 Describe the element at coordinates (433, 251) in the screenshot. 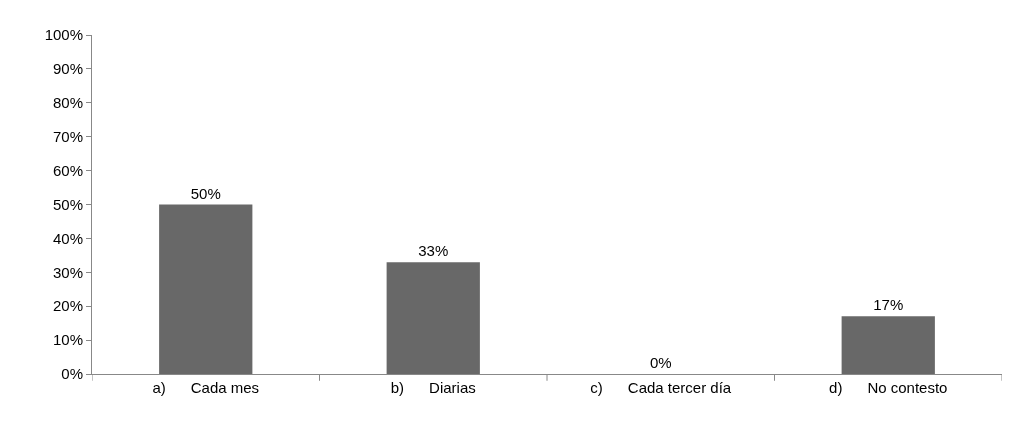

I see `data-label: 33%` at that location.